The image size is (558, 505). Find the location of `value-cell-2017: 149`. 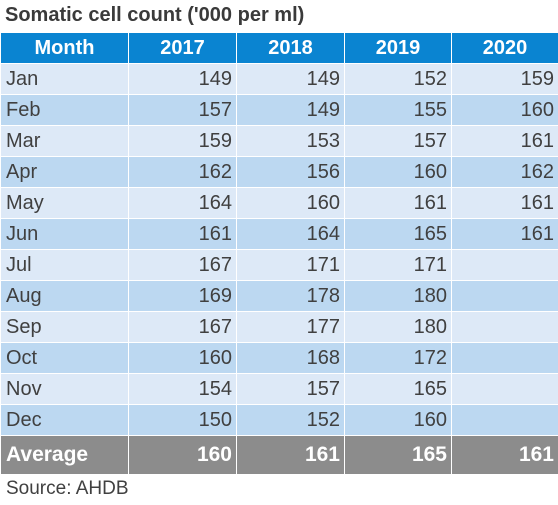

value-cell-2017: 149 is located at coordinates (182, 79).